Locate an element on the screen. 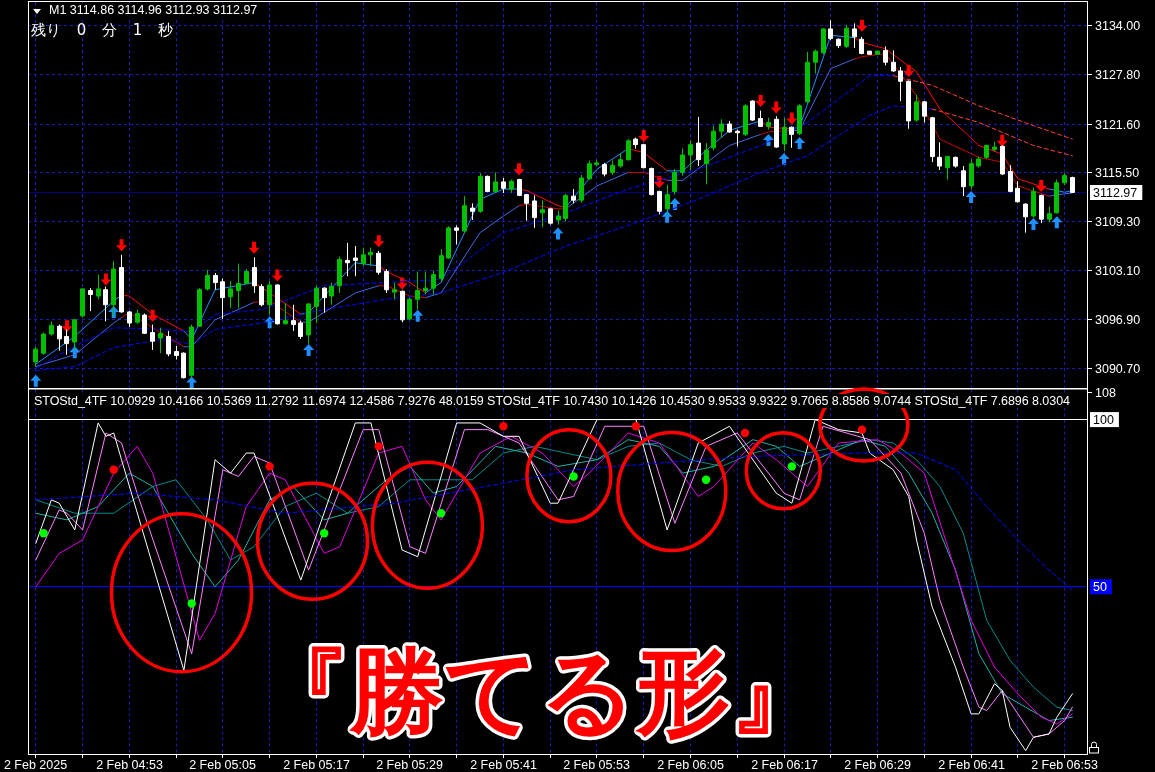 This screenshot has height=772, width=1155. x-tick-label: 2 Feb 06:29 is located at coordinates (877, 764).